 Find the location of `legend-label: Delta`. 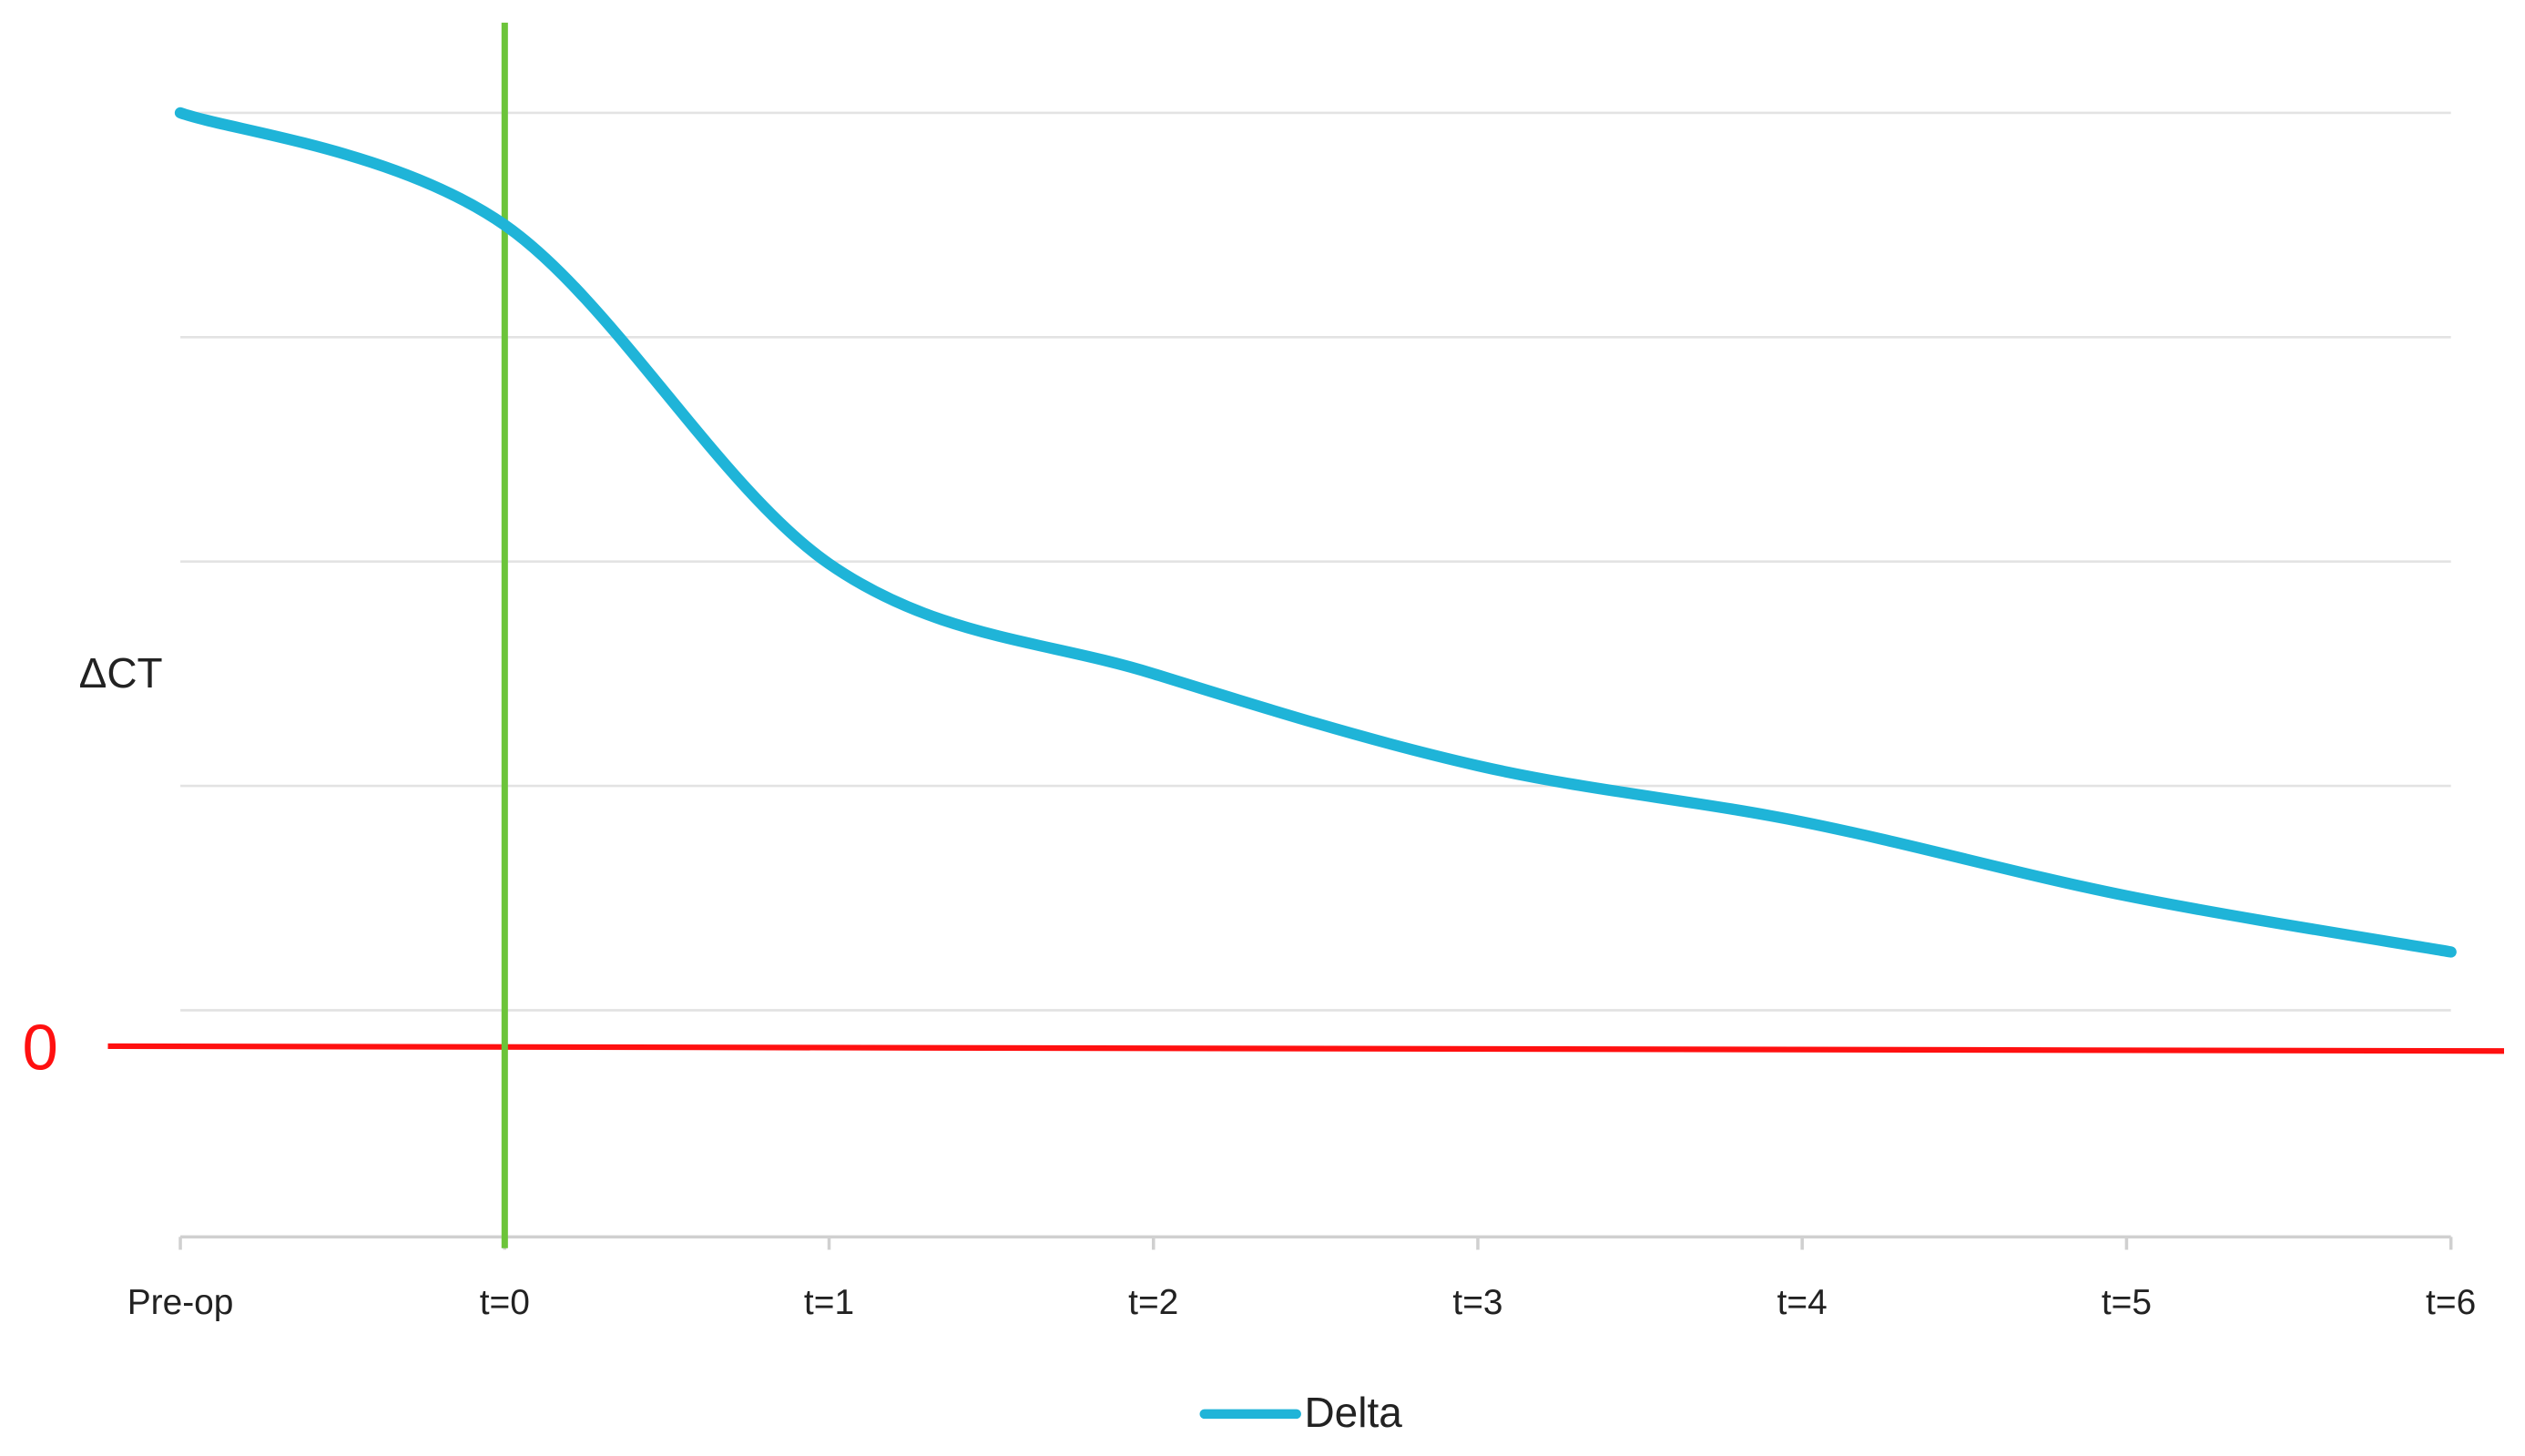

legend-label: Delta is located at coordinates (1353, 1412).